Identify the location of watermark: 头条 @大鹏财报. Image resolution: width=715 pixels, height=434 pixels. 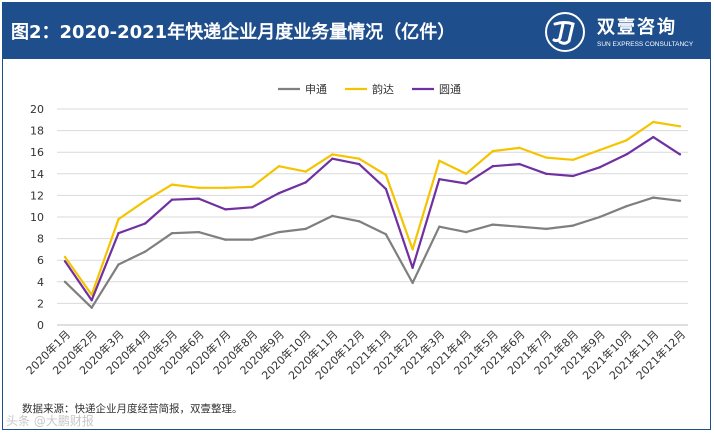
(50, 421).